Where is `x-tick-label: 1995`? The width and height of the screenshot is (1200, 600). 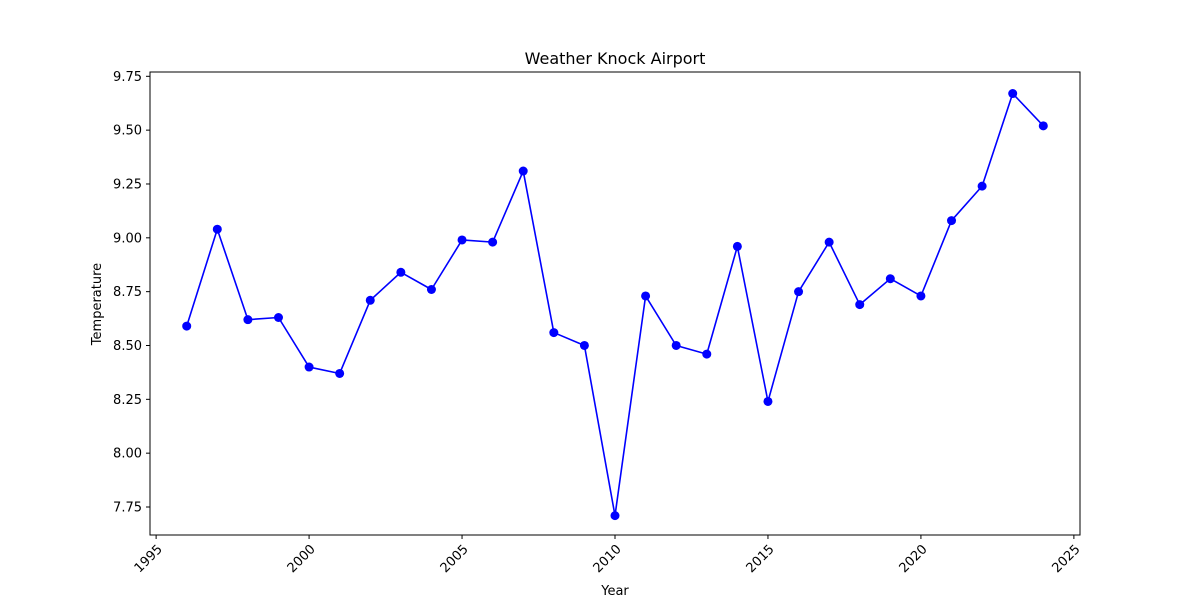
x-tick-label: 1995 is located at coordinates (149, 559).